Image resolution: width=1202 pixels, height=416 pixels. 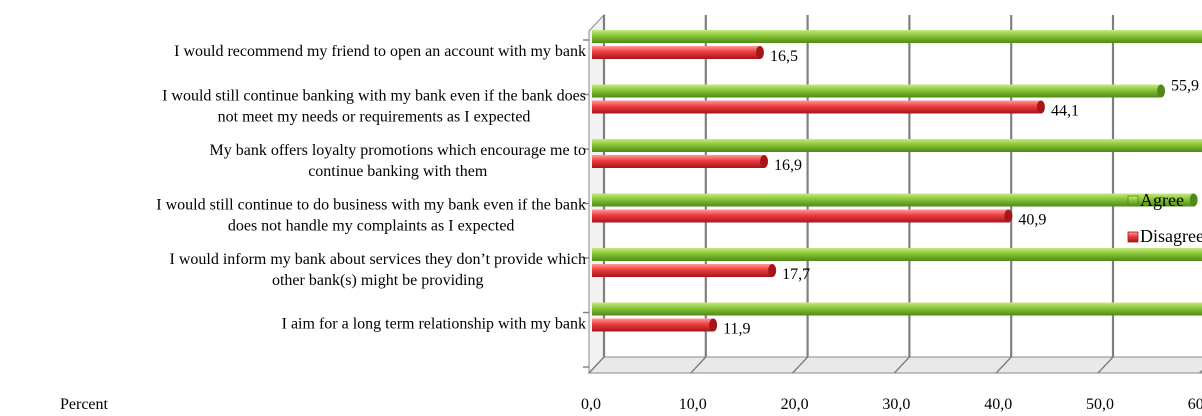 What do you see at coordinates (398, 171) in the screenshot?
I see `category-label: continue banking with them` at bounding box center [398, 171].